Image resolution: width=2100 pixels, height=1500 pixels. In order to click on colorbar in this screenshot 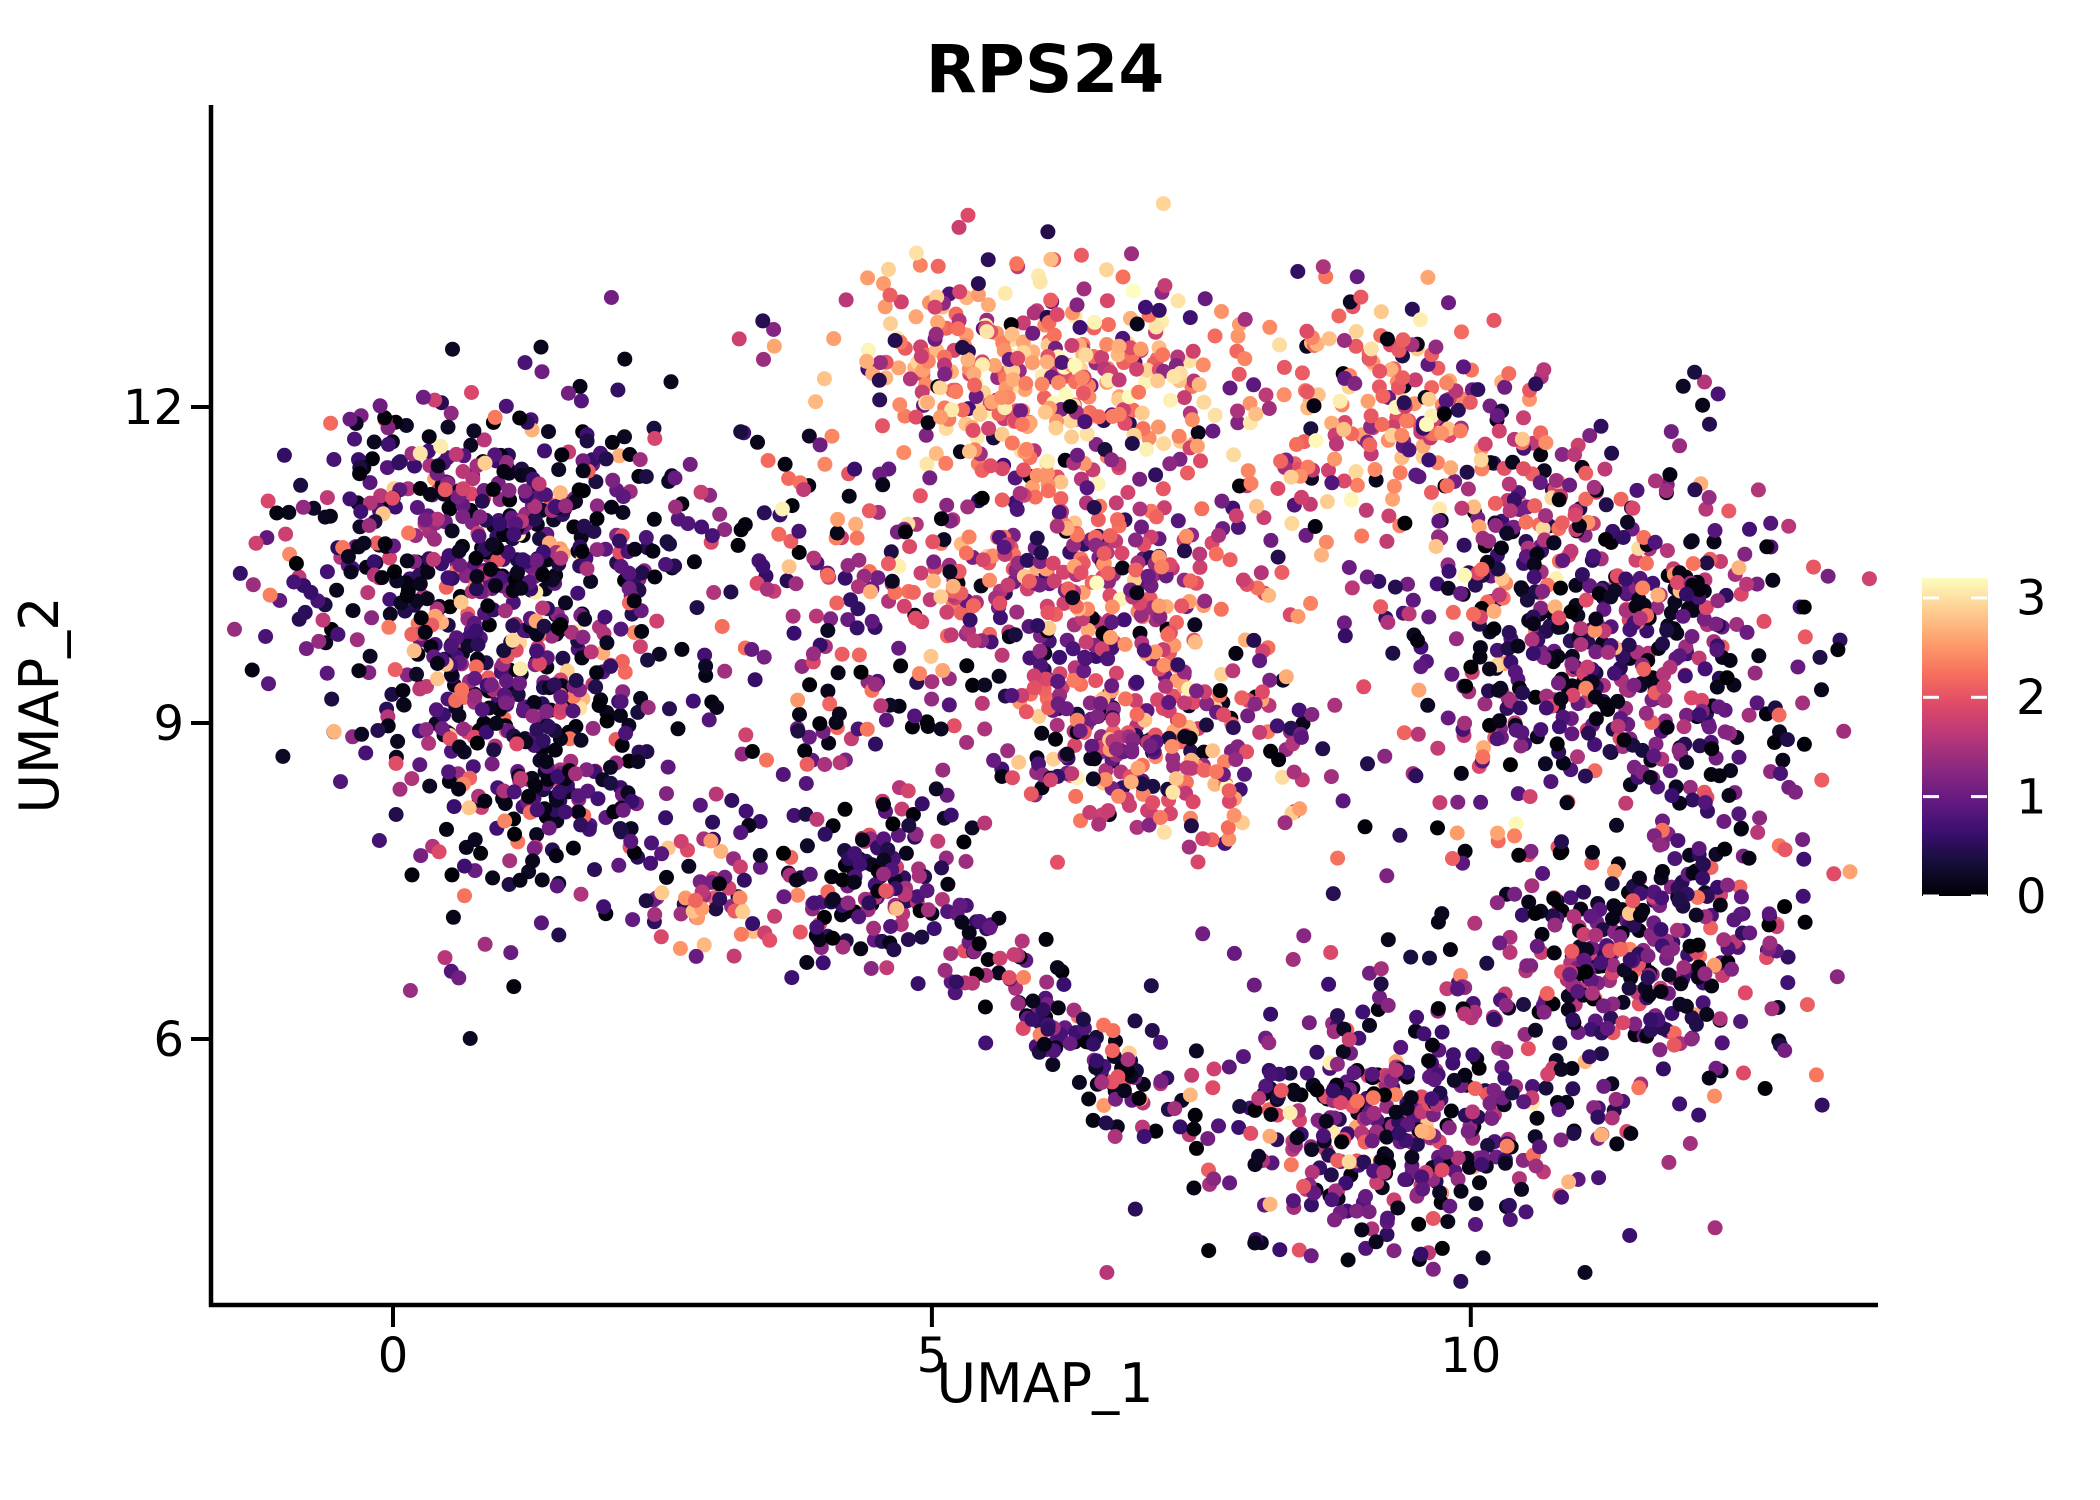, I will do `click(1955, 737)`.